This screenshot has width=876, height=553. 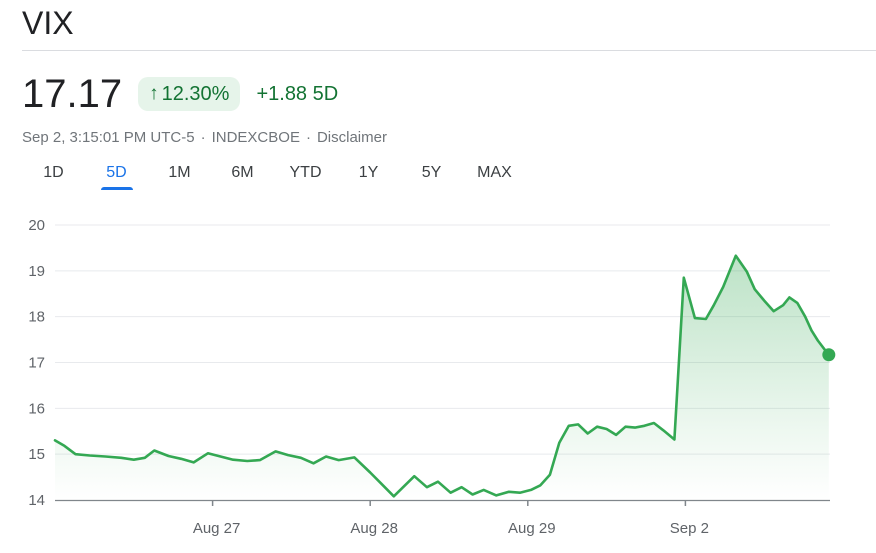 What do you see at coordinates (829, 355) in the screenshot?
I see `current-price-dot` at bounding box center [829, 355].